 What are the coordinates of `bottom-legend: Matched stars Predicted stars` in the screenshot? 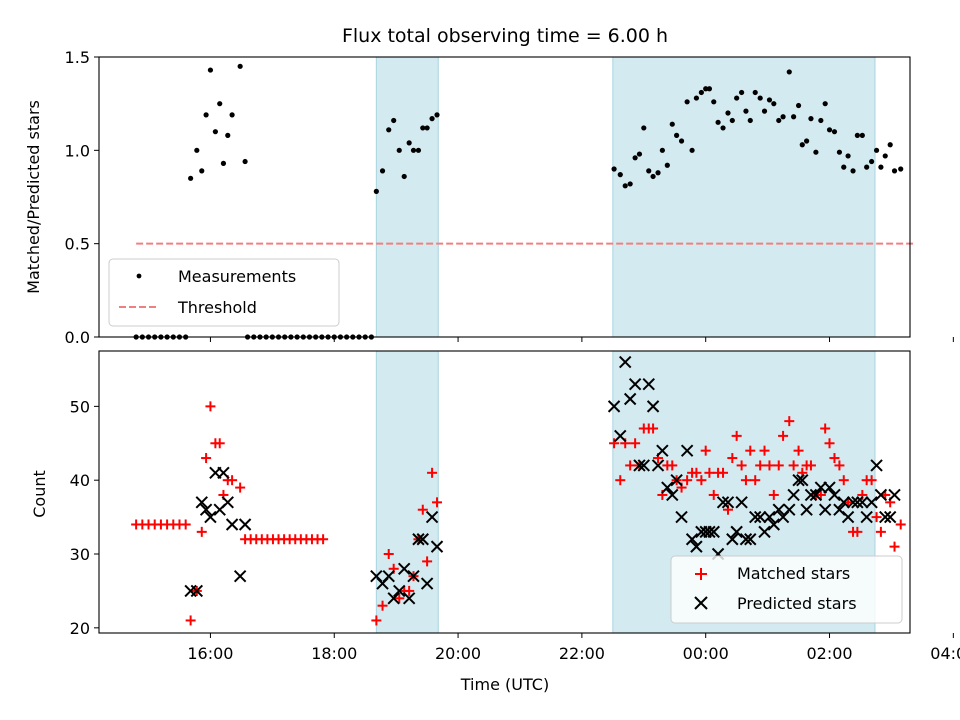 It's located at (786, 589).